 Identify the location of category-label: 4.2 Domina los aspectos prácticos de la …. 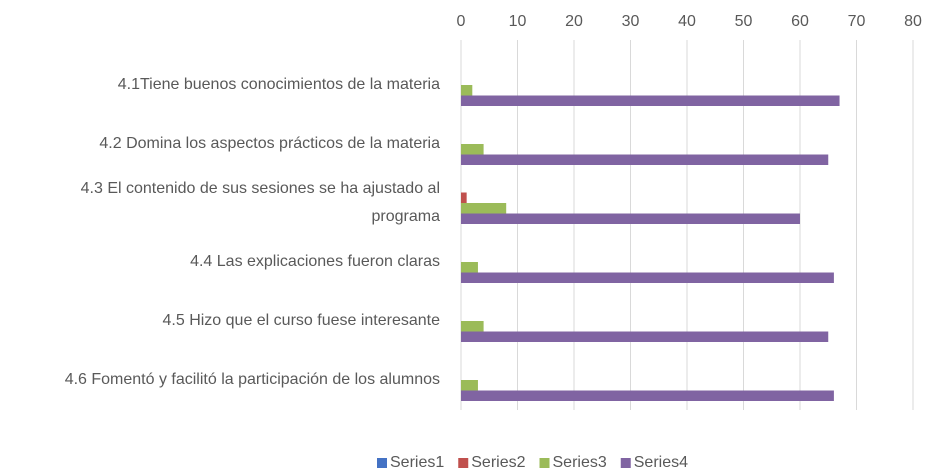
(269, 143).